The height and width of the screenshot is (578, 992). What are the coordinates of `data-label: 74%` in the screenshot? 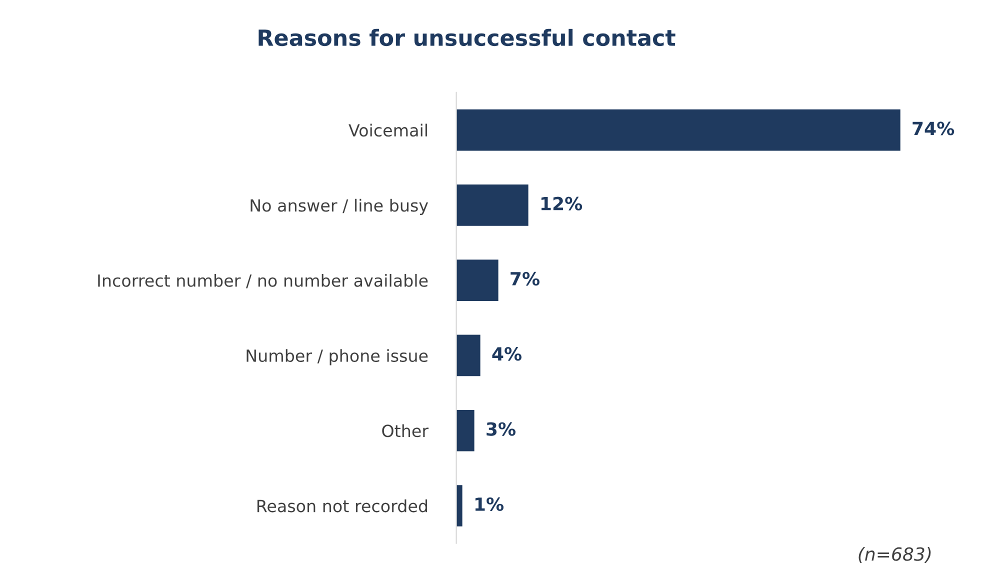 It's located at (933, 129).